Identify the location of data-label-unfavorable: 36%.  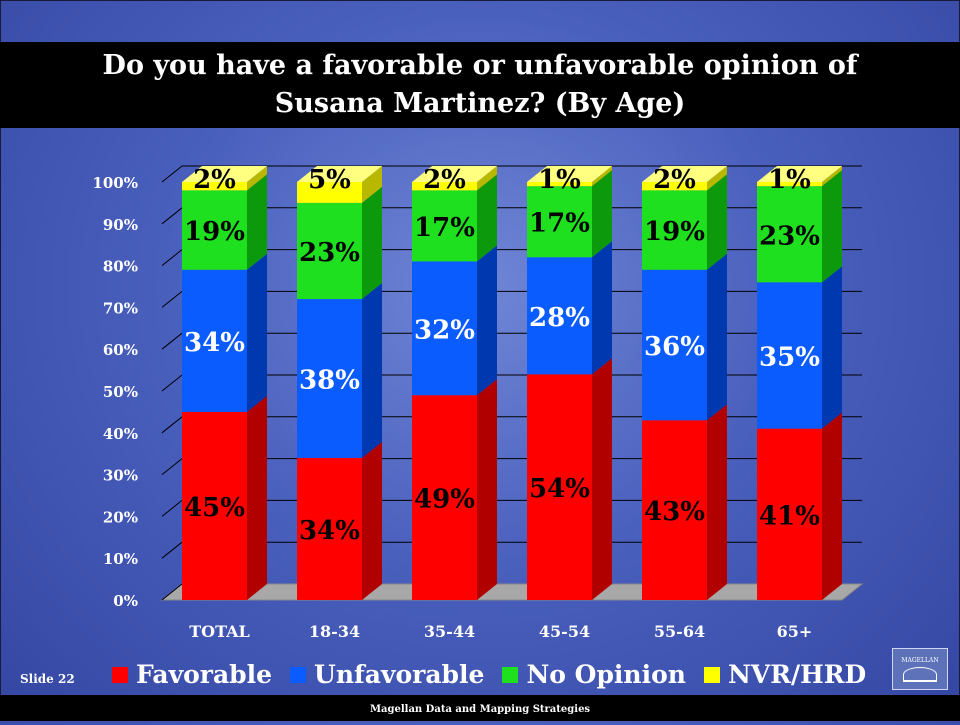
(674, 347).